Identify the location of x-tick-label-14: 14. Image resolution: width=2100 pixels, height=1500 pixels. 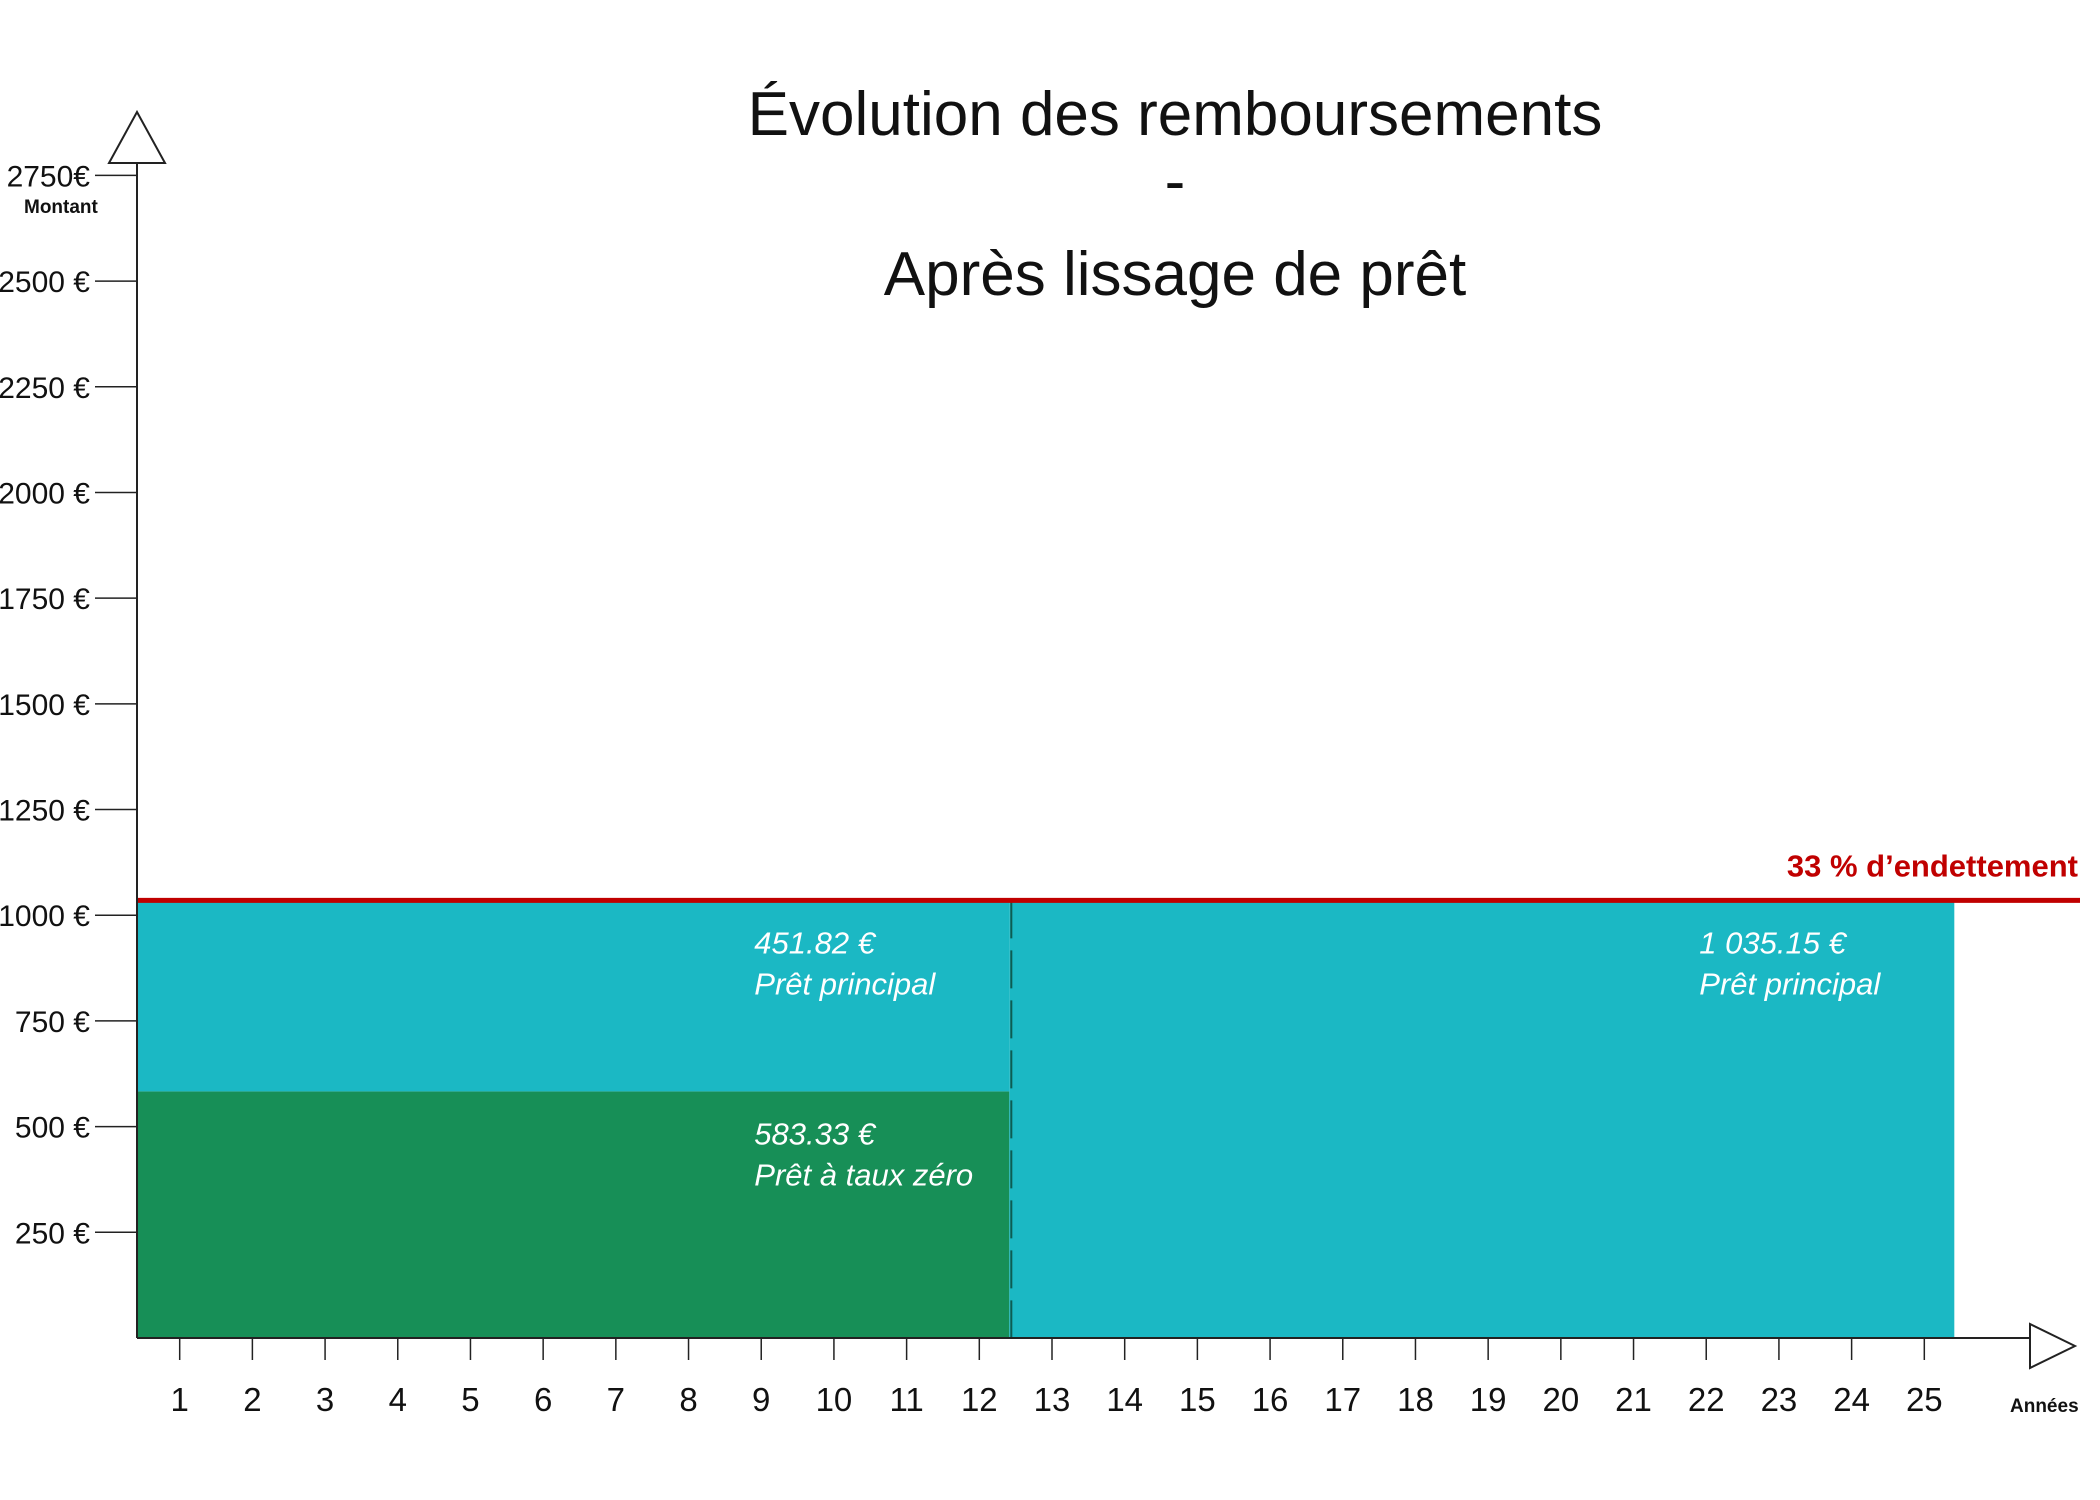
(1124, 1399).